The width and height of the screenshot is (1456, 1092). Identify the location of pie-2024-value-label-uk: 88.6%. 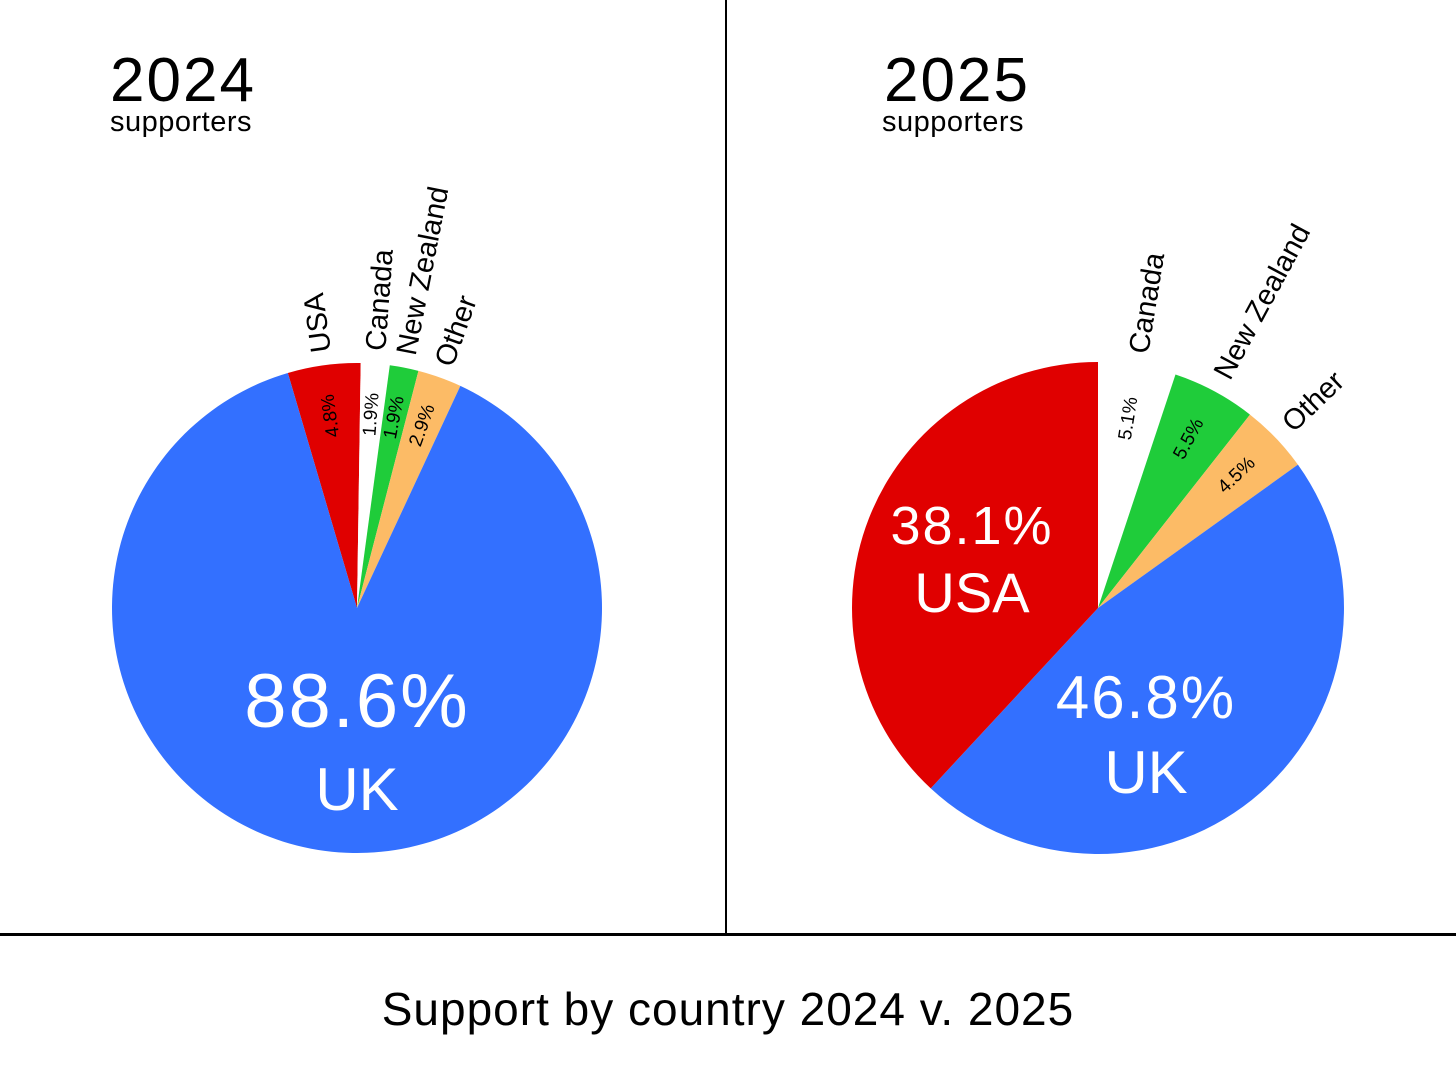
(357, 701).